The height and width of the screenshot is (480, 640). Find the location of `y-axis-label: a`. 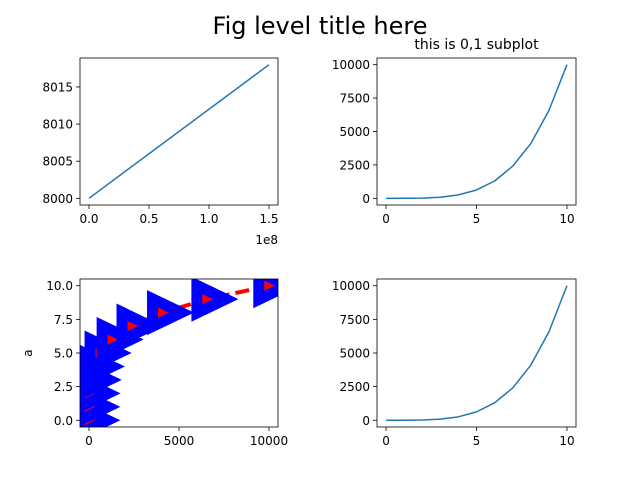

y-axis-label: a is located at coordinates (28, 352).